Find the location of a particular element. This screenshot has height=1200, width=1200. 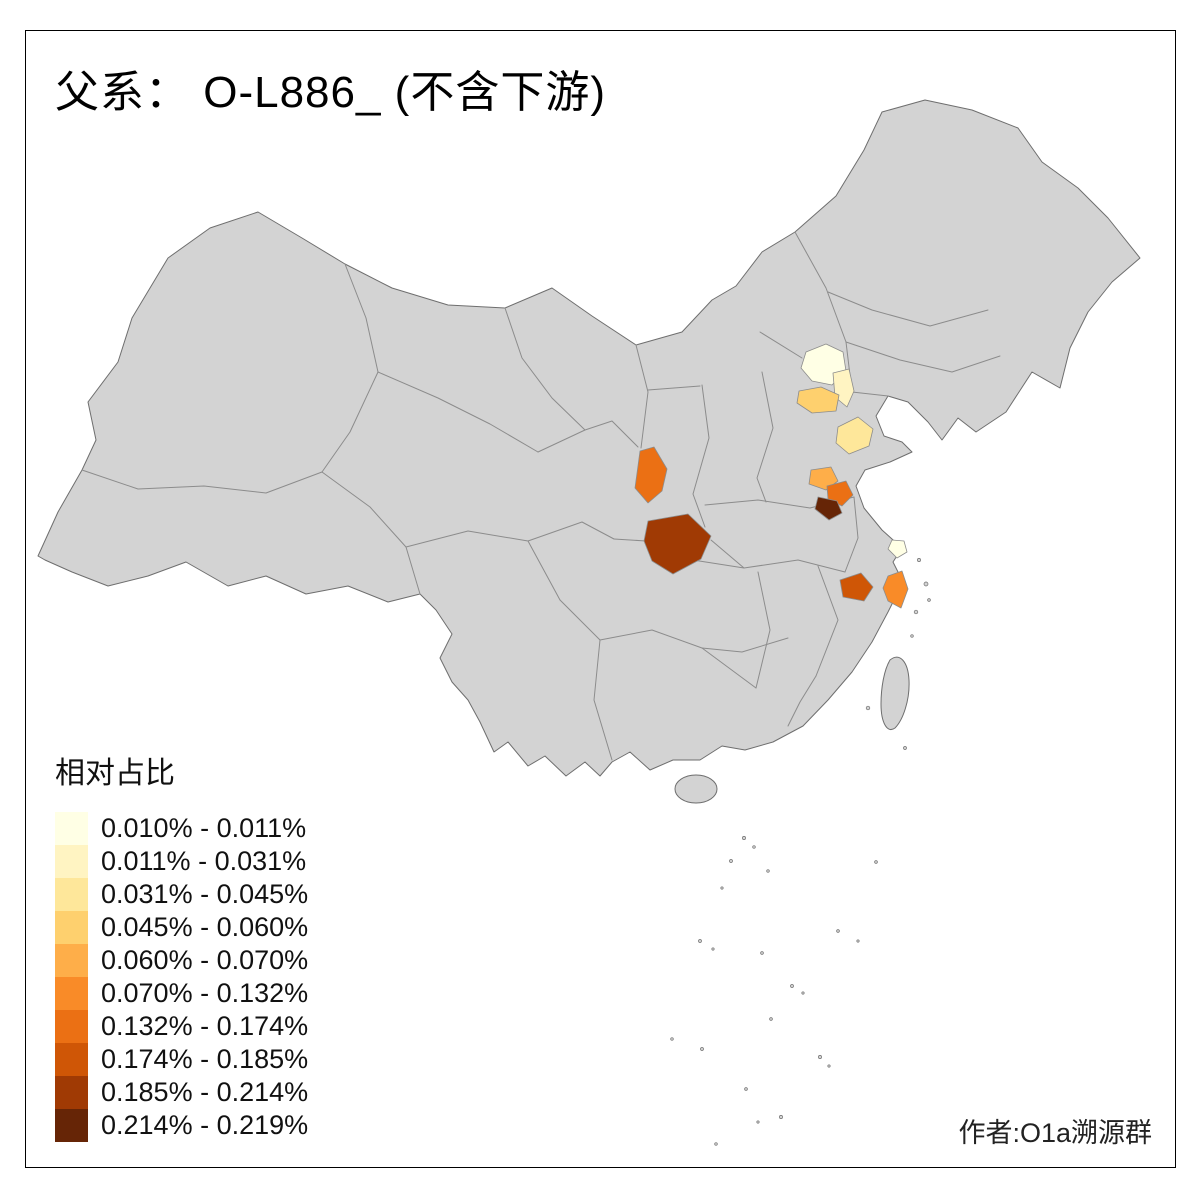

legend-row: 0.214% - 0.219% is located at coordinates (181, 1125).